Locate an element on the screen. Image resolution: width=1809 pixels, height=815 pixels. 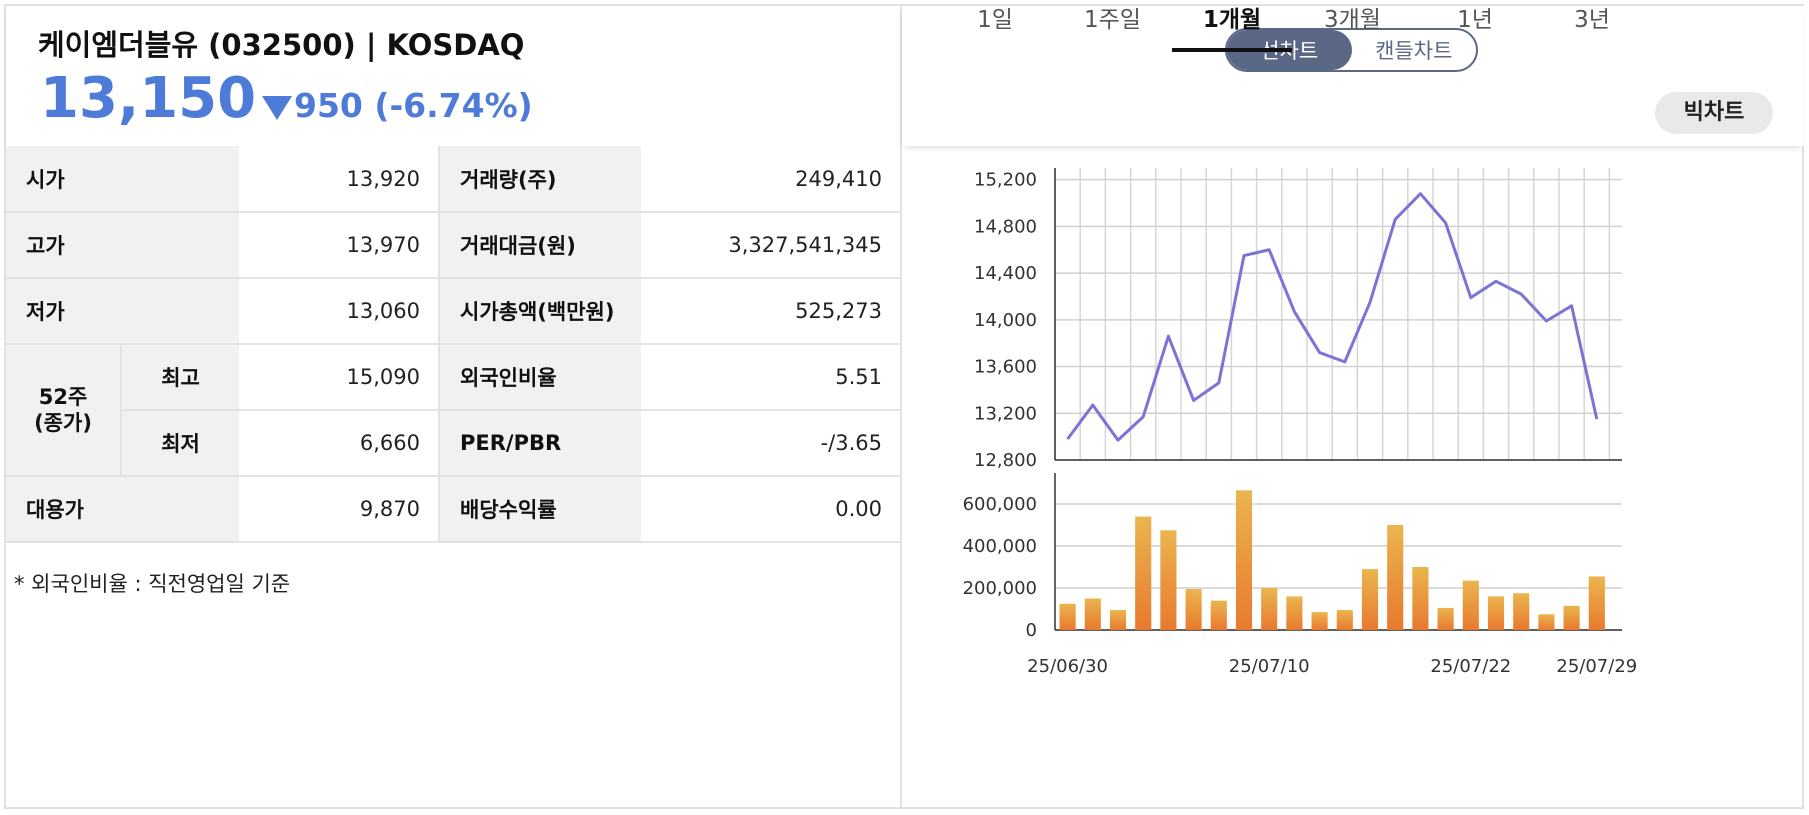
panel-divider is located at coordinates (901, 406).